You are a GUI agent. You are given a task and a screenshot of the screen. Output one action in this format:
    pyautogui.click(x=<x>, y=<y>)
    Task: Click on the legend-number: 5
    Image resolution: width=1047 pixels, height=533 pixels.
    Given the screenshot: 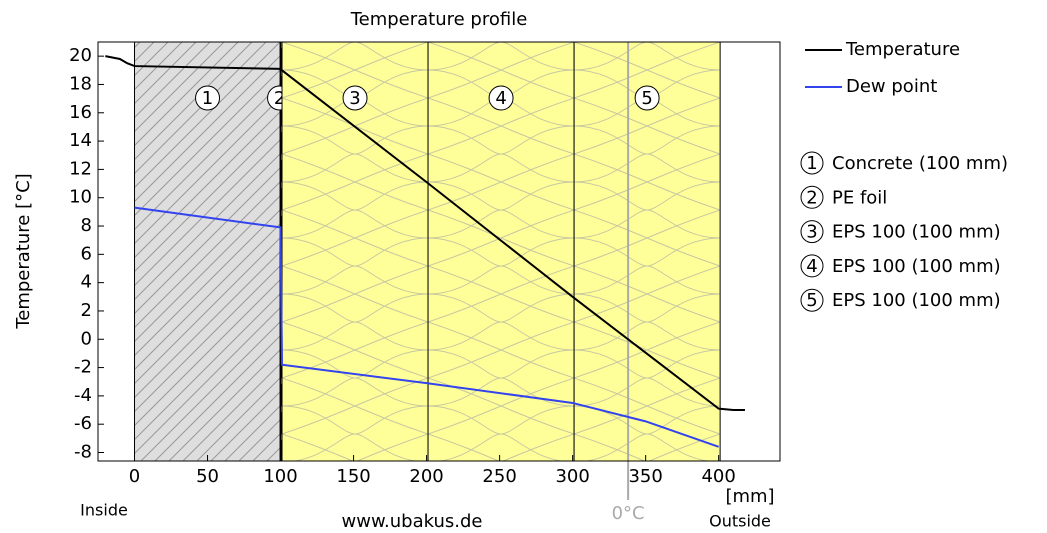 What is the action you would take?
    pyautogui.click(x=811, y=300)
    